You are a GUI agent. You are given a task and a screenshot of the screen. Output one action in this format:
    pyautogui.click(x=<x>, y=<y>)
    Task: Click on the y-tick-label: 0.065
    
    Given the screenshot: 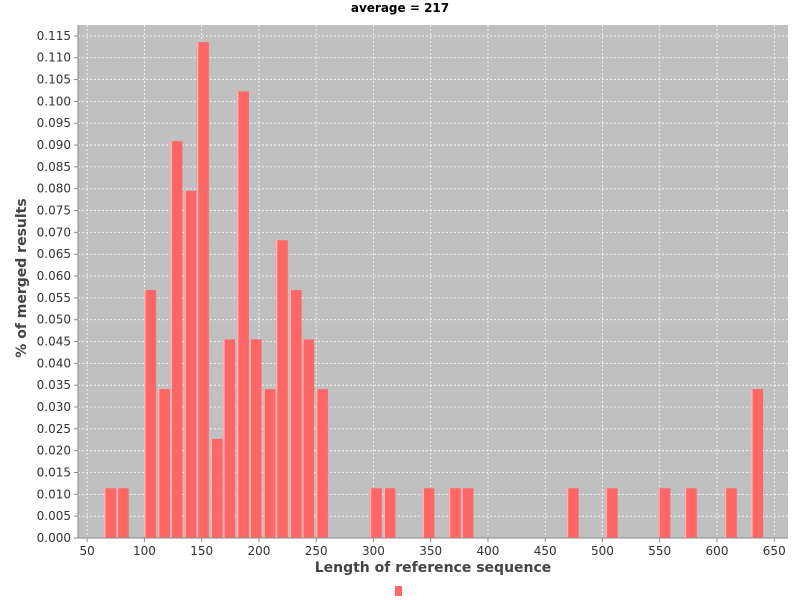 What is the action you would take?
    pyautogui.click(x=54, y=254)
    